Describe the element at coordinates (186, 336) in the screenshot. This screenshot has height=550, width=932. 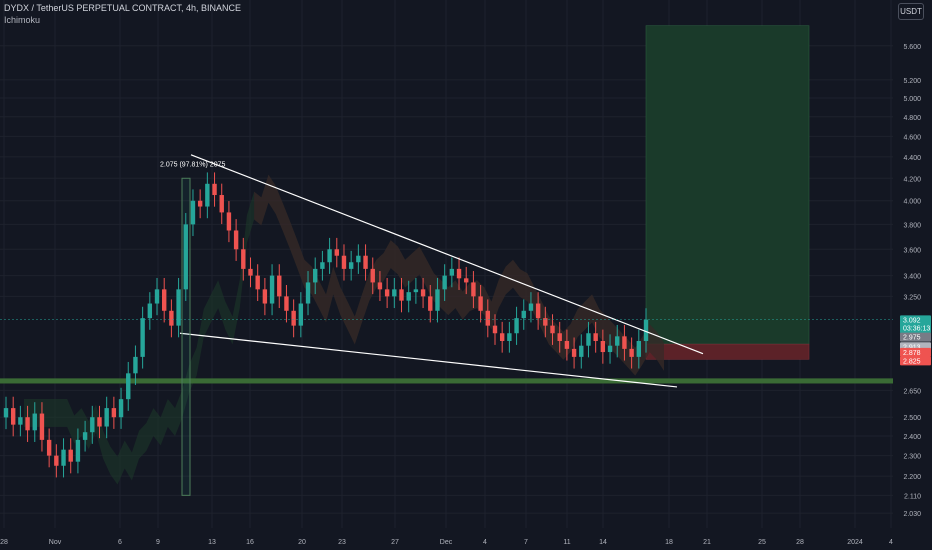
I see `price-range-measure` at that location.